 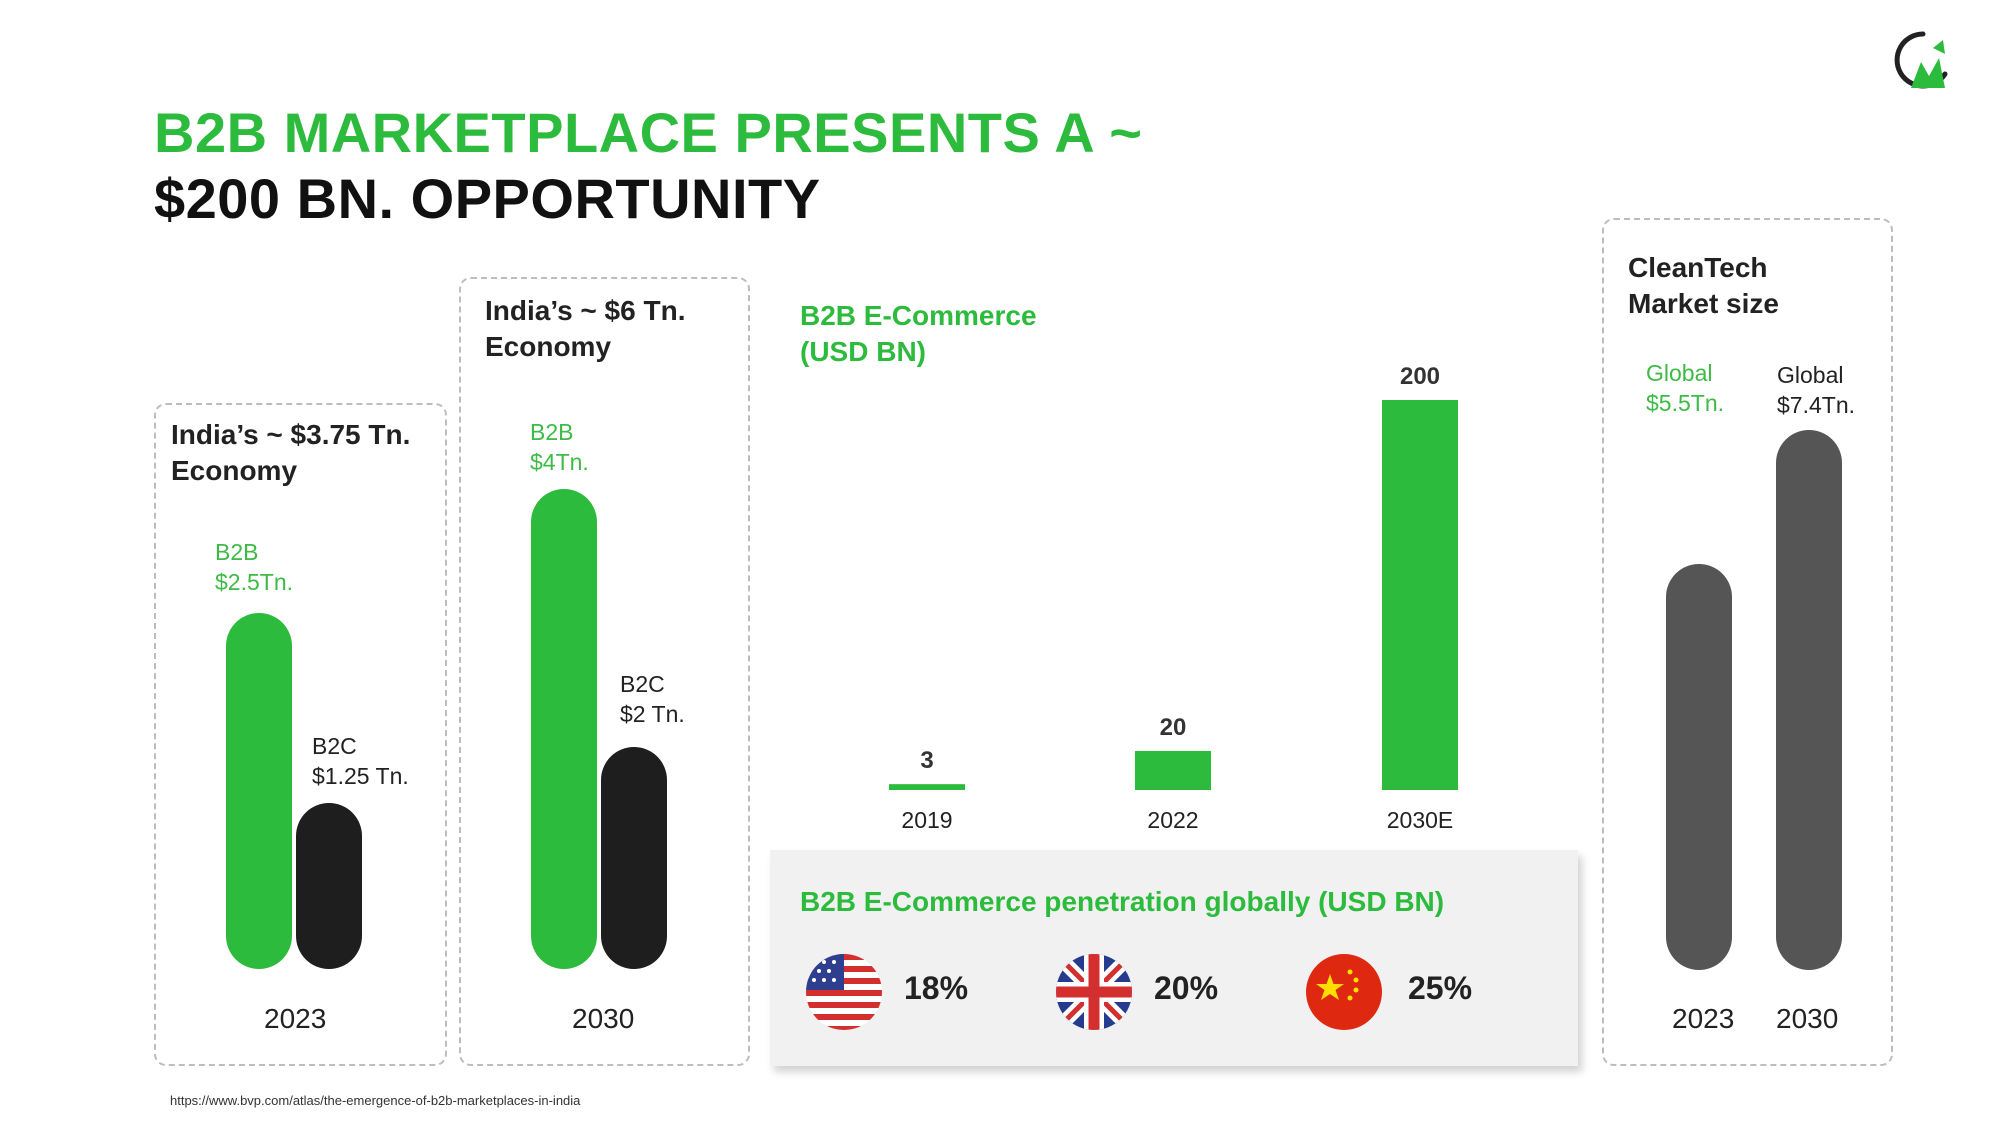 I want to click on china-penetration-value: 25%, so click(x=1440, y=988).